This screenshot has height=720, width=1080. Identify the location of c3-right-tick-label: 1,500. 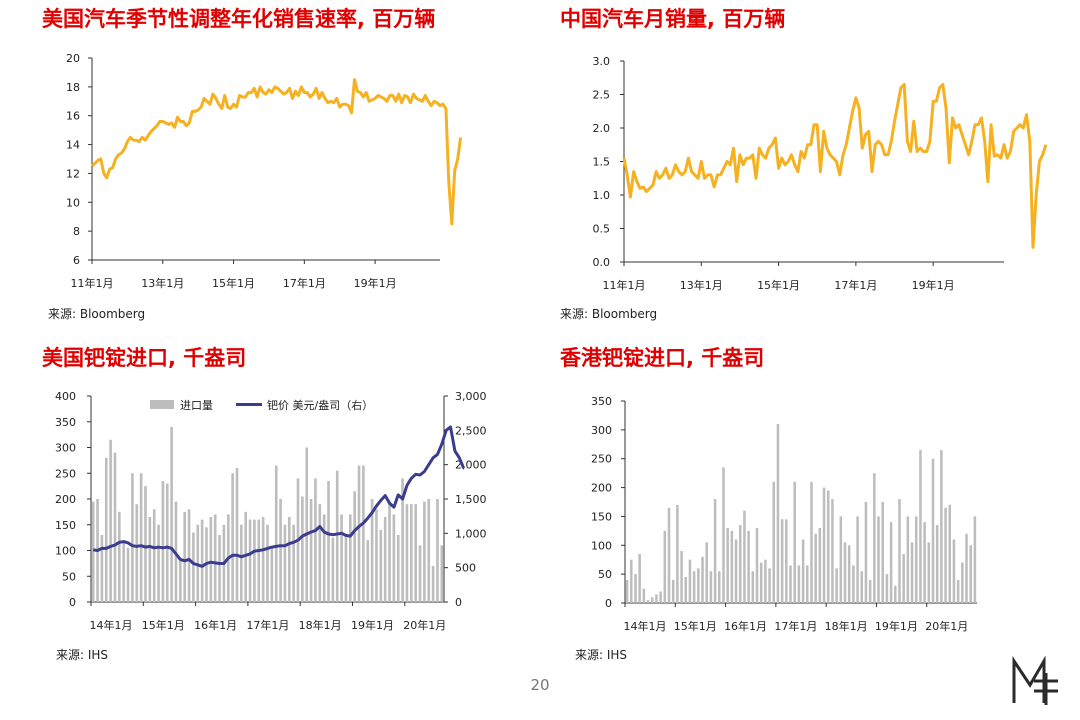
(471, 499).